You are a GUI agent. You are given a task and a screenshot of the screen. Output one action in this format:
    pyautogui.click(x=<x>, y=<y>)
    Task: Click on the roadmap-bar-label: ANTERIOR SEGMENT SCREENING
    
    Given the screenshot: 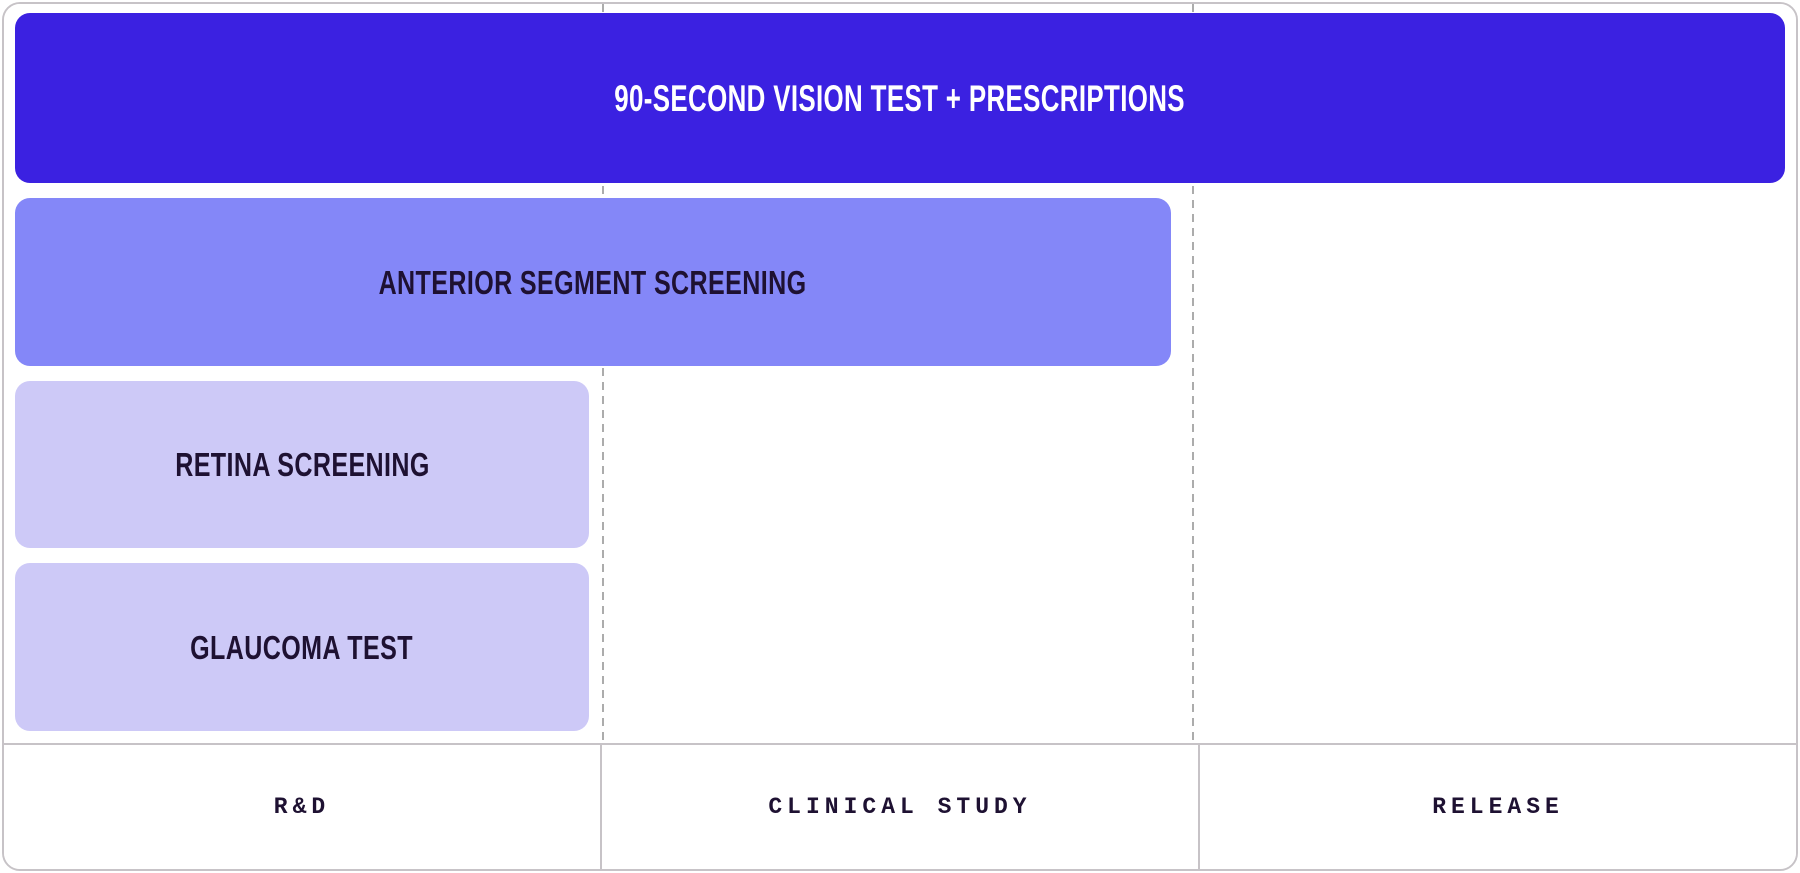 What is the action you would take?
    pyautogui.click(x=593, y=282)
    